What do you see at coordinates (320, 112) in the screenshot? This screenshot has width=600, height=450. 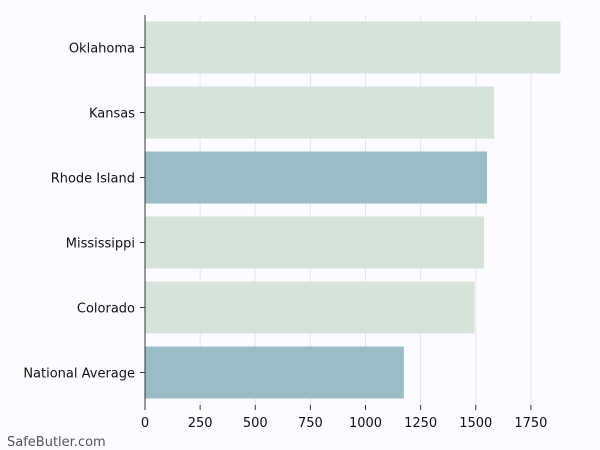 I see `bar-kansas` at bounding box center [320, 112].